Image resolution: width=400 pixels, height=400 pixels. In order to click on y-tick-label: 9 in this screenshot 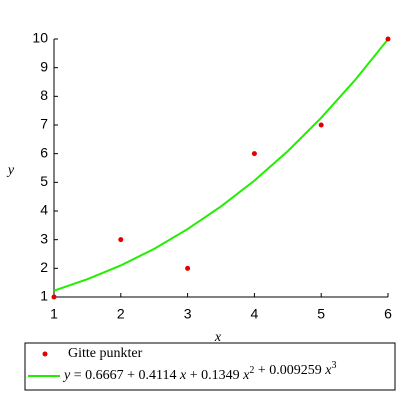, I will do `click(44, 66)`.